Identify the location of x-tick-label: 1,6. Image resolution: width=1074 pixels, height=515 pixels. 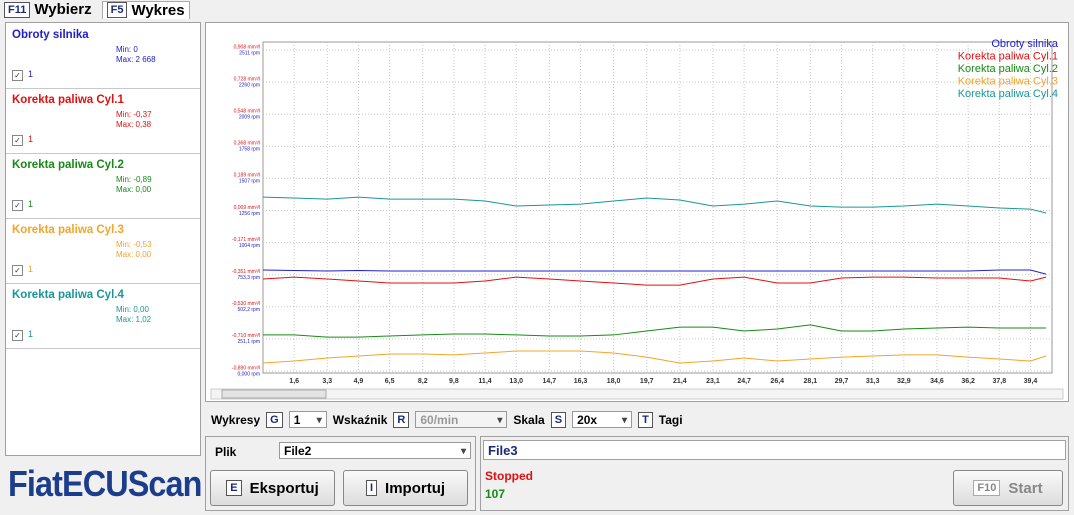
(294, 381).